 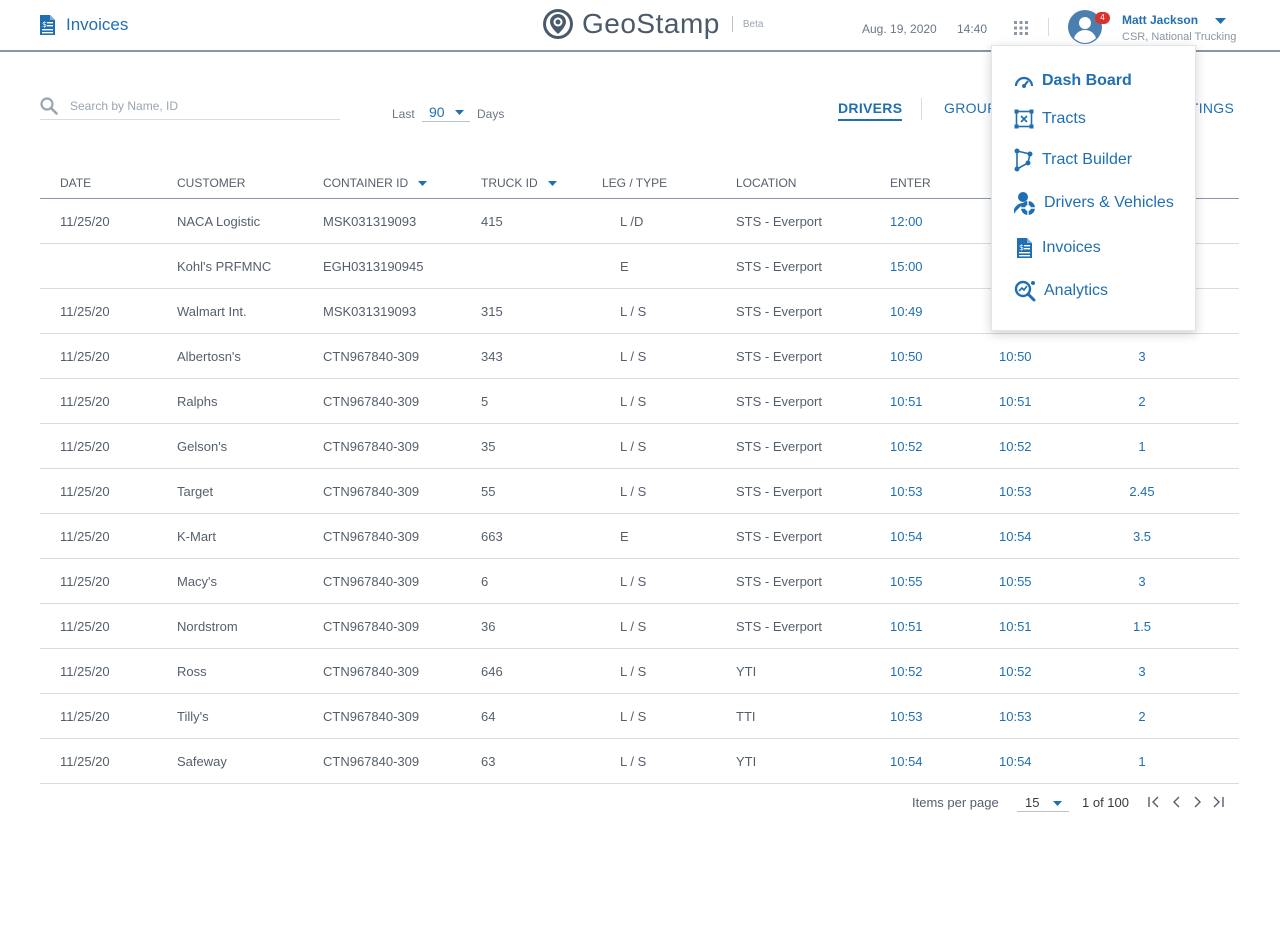 I want to click on brand-logo: GeoStamp Beta, so click(x=652, y=24).